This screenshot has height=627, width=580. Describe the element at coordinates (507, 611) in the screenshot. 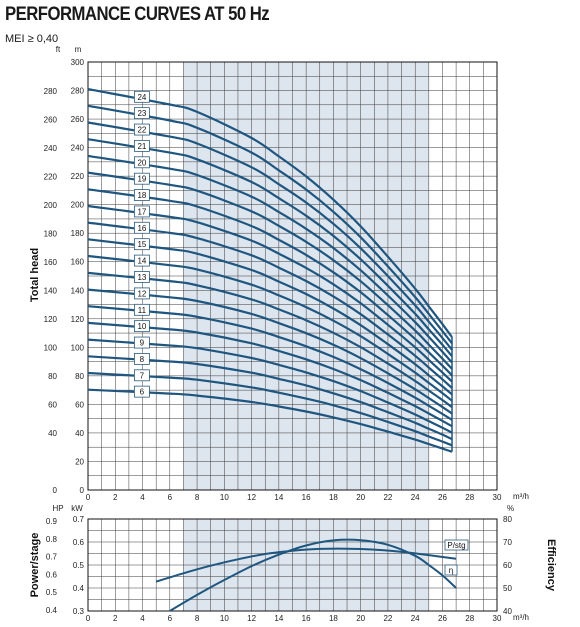

I see `y2-tick-label-eff: 40` at that location.